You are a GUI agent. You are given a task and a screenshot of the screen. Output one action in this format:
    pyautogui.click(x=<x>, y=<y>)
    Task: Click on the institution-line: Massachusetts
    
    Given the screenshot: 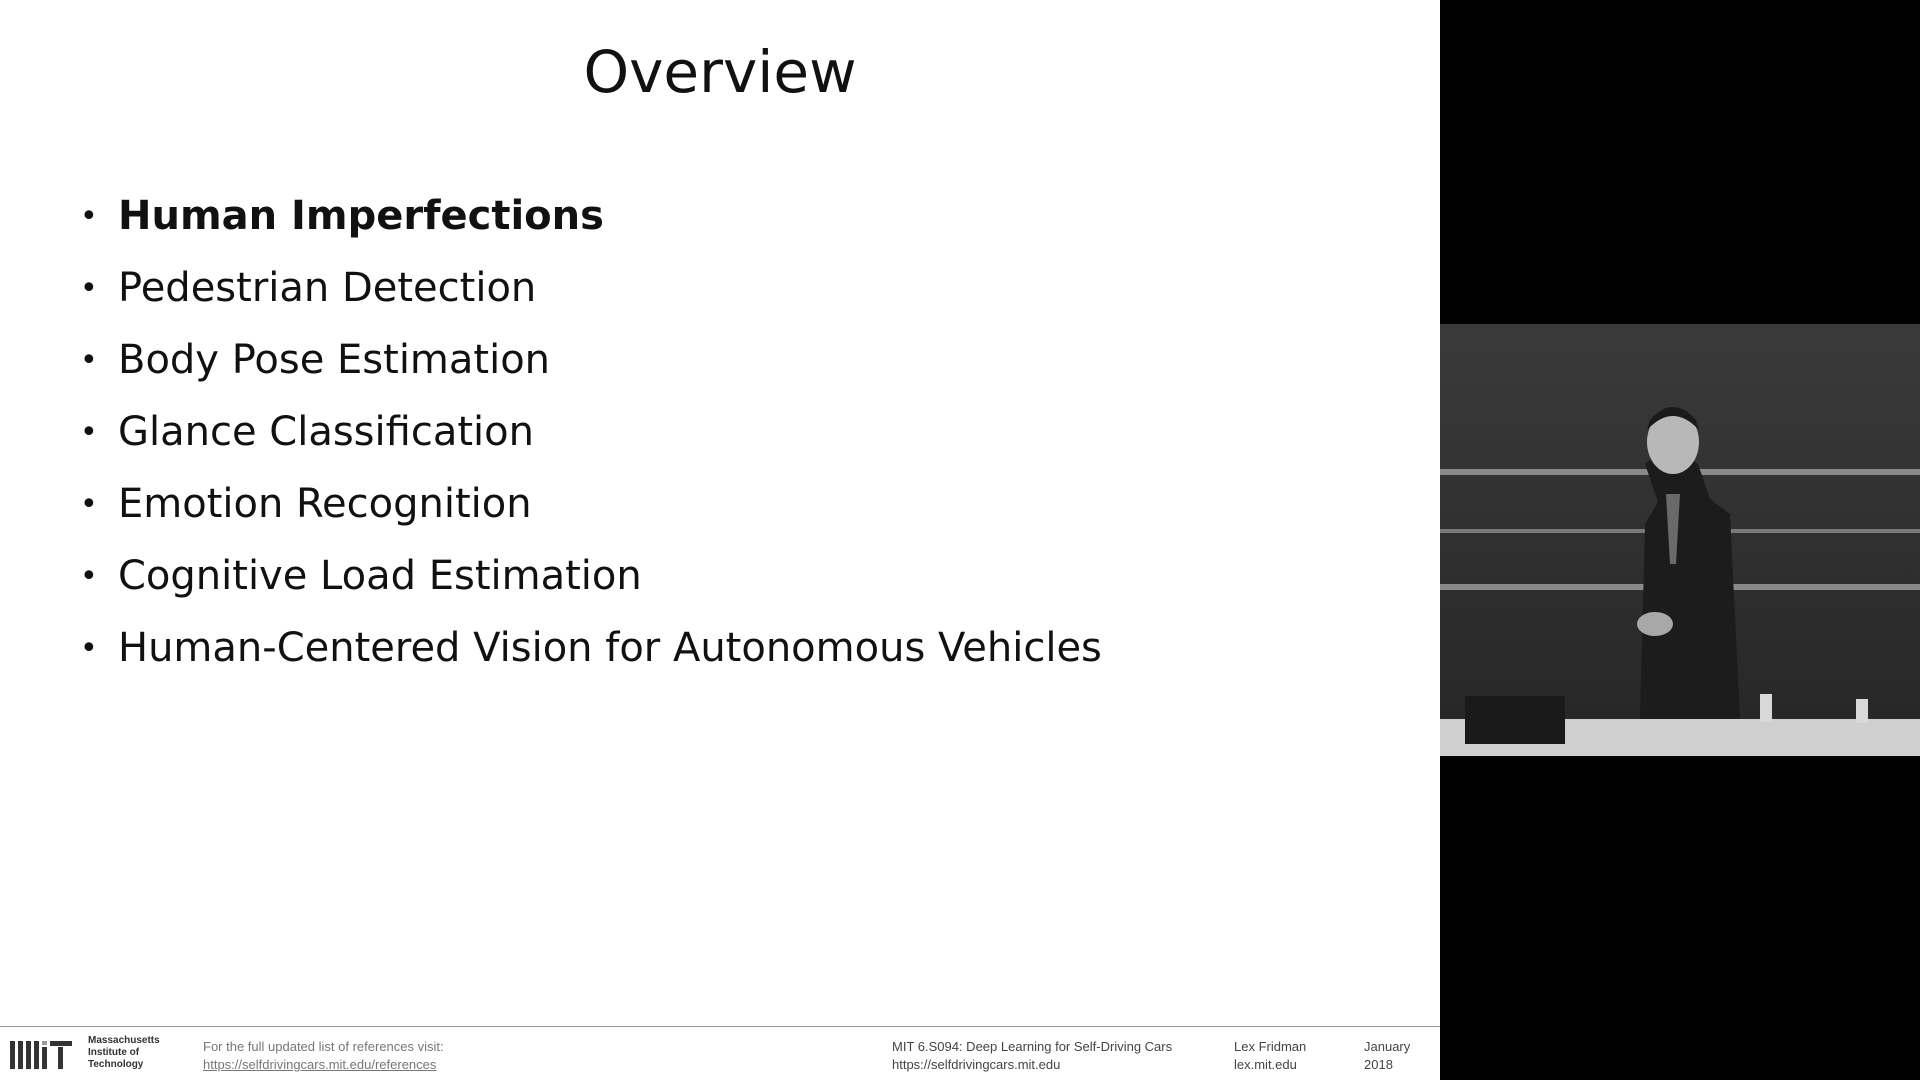 What is the action you would take?
    pyautogui.click(x=124, y=1040)
    